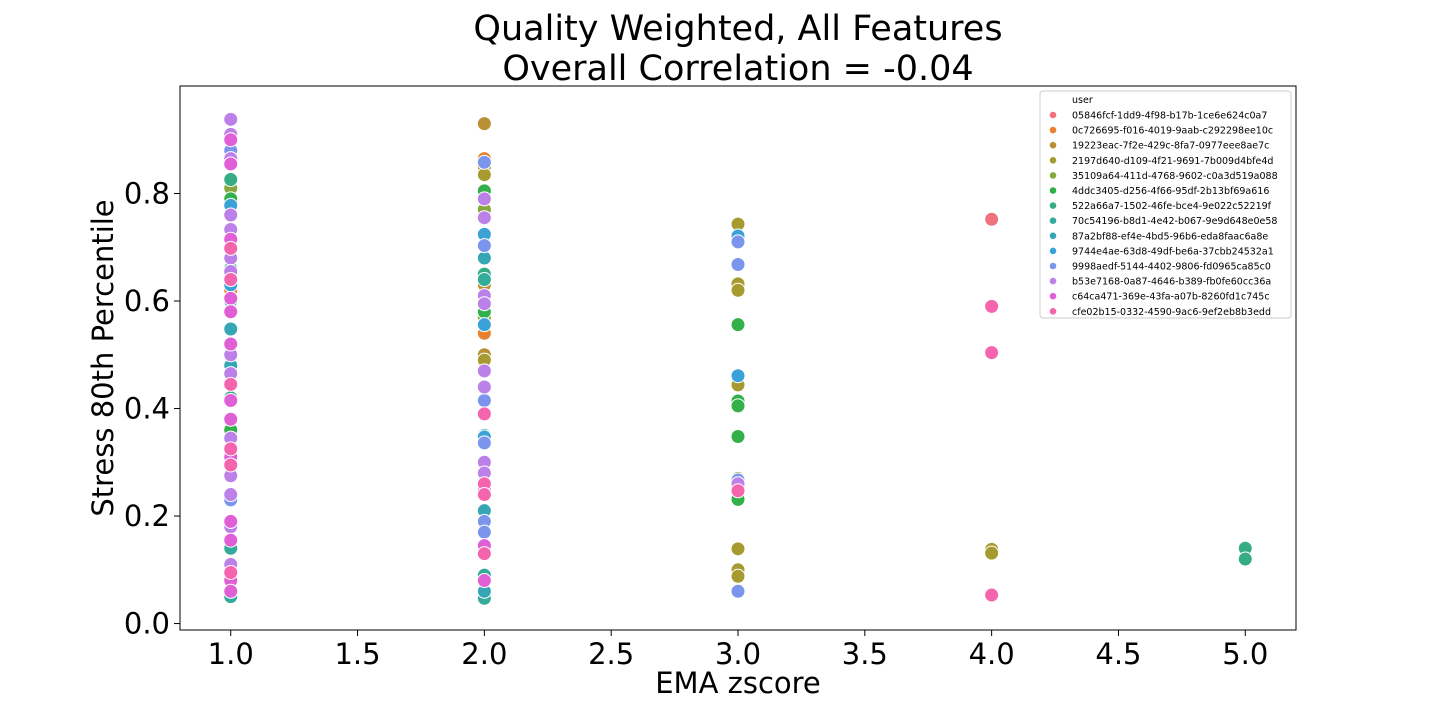  I want to click on x-tick-label: 4.0, so click(992, 654).